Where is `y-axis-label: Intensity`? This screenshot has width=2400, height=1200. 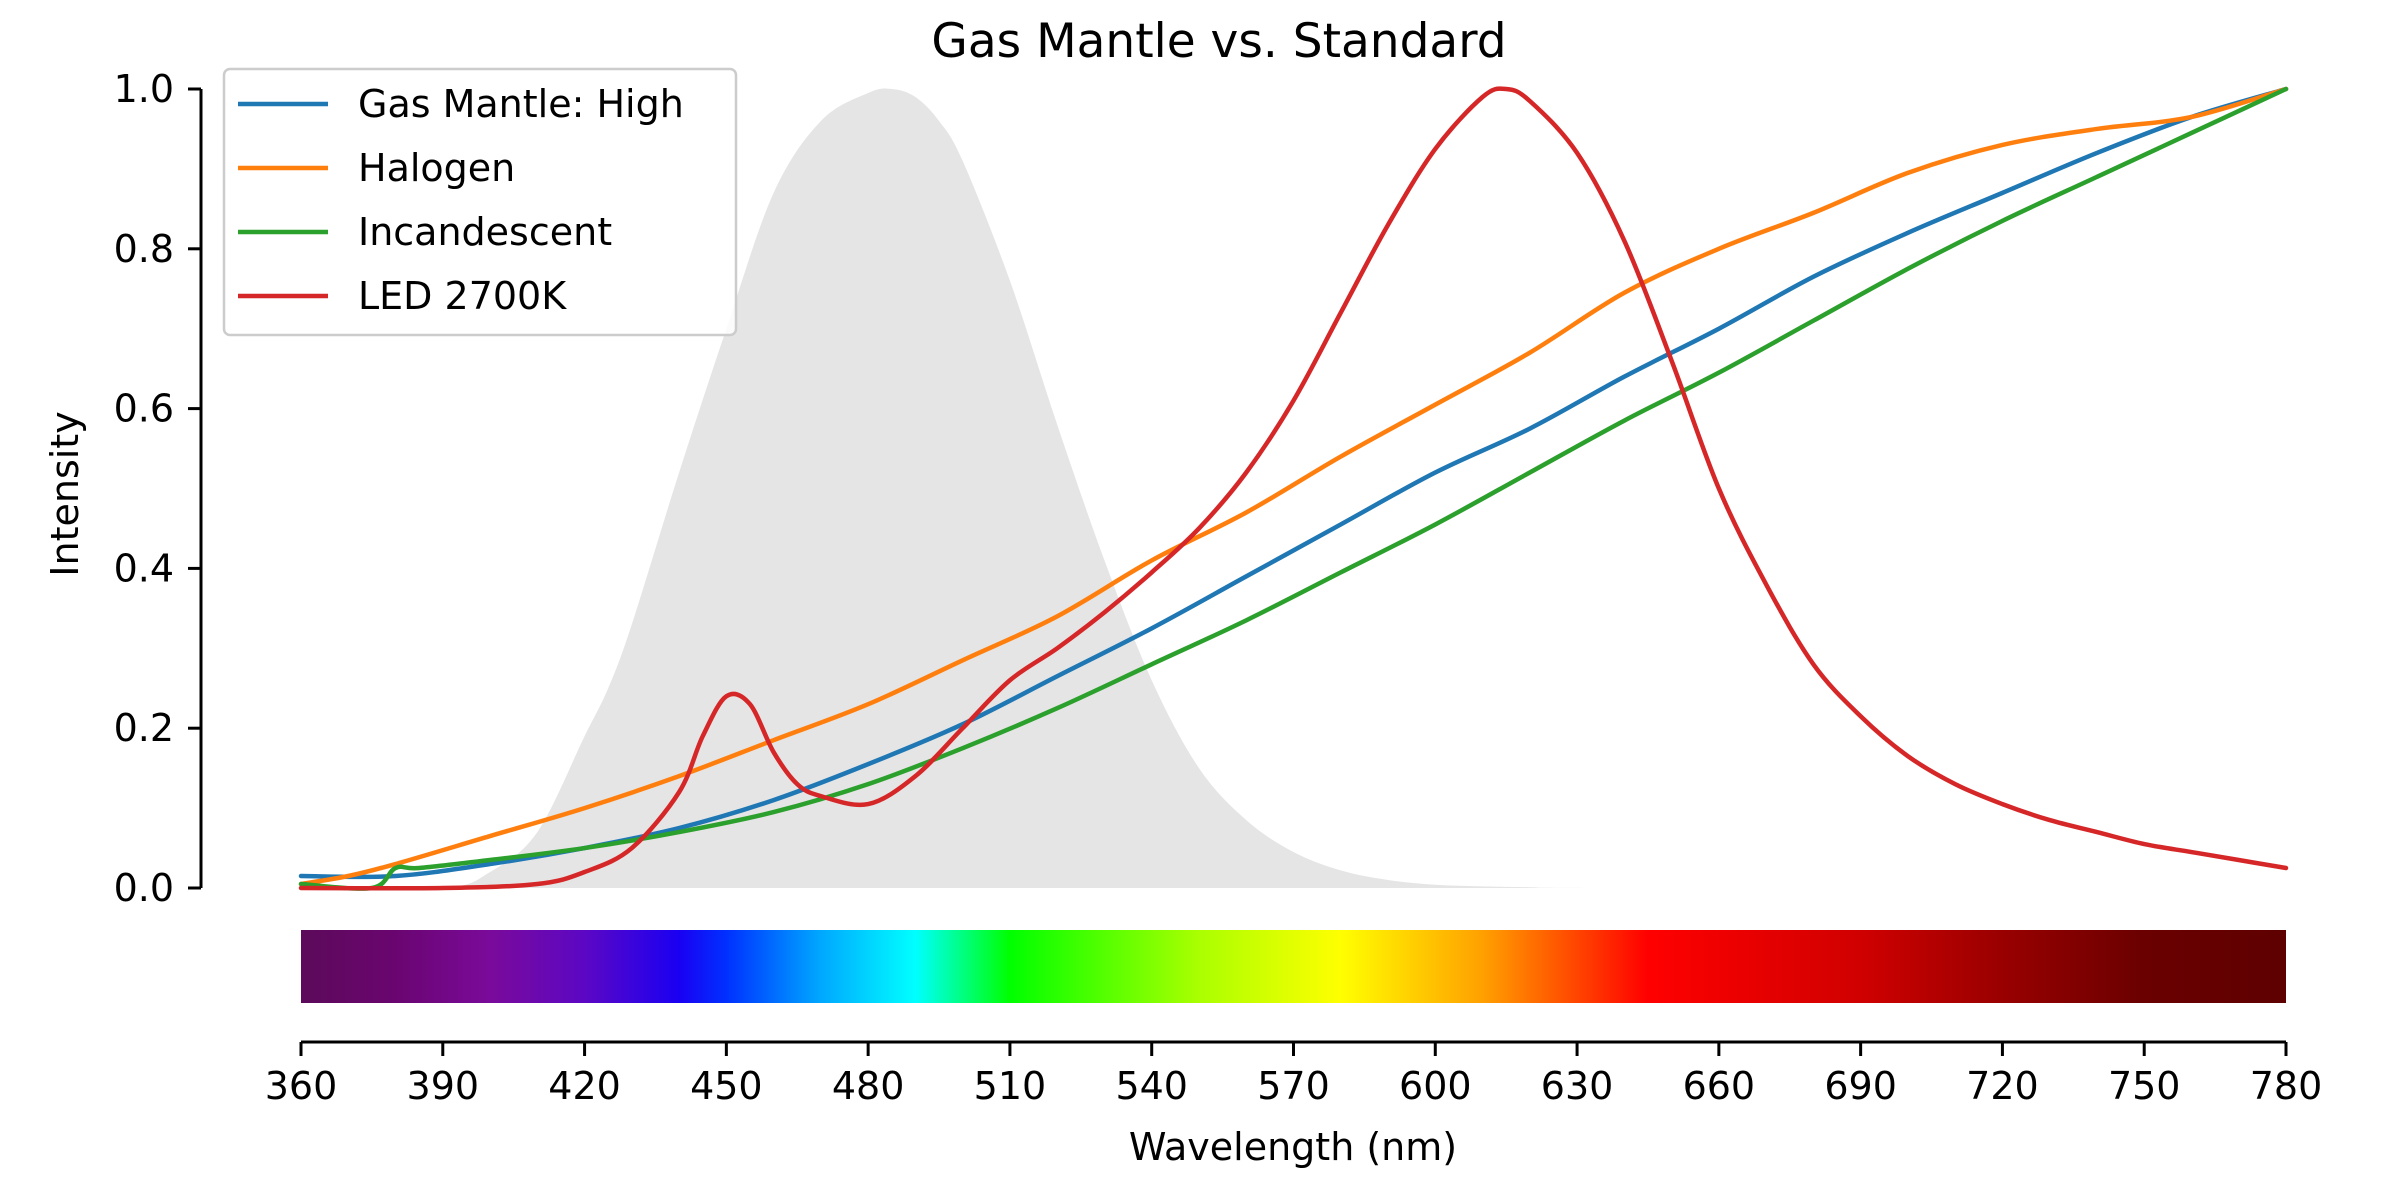 y-axis-label: Intensity is located at coordinates (65, 493).